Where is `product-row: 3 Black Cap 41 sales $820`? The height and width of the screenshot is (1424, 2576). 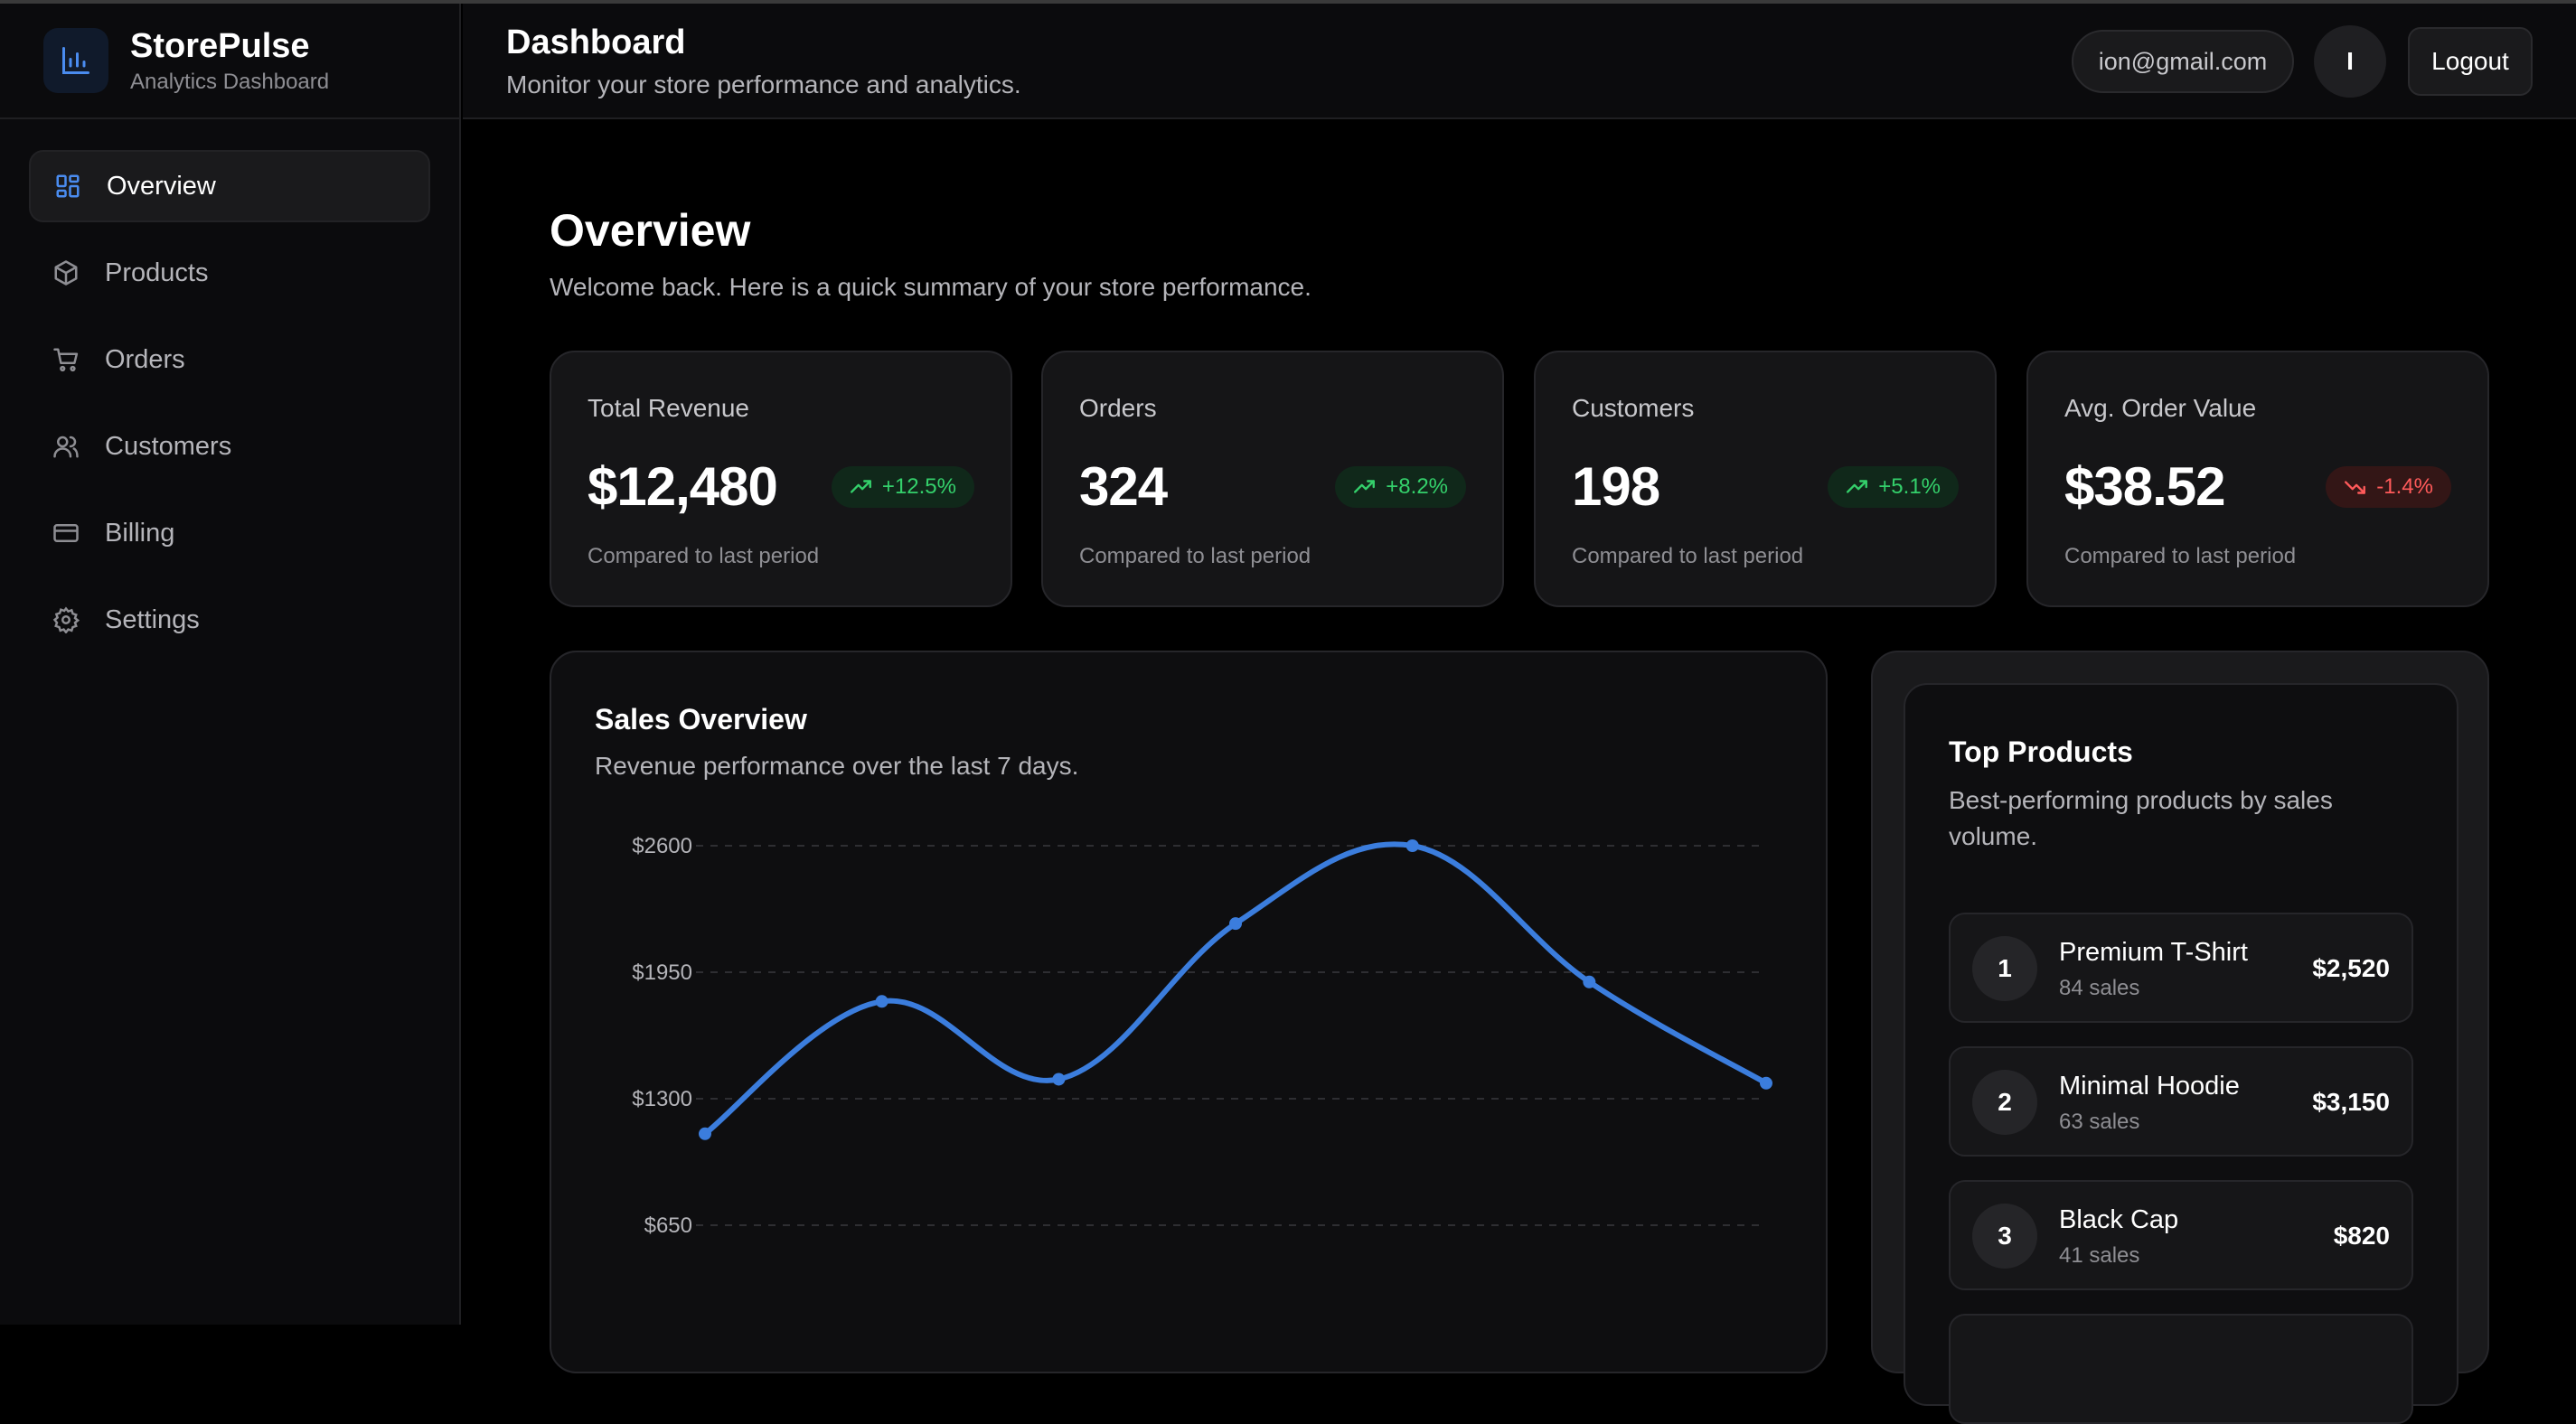 product-row: 3 Black Cap 41 sales $820 is located at coordinates (2181, 1235).